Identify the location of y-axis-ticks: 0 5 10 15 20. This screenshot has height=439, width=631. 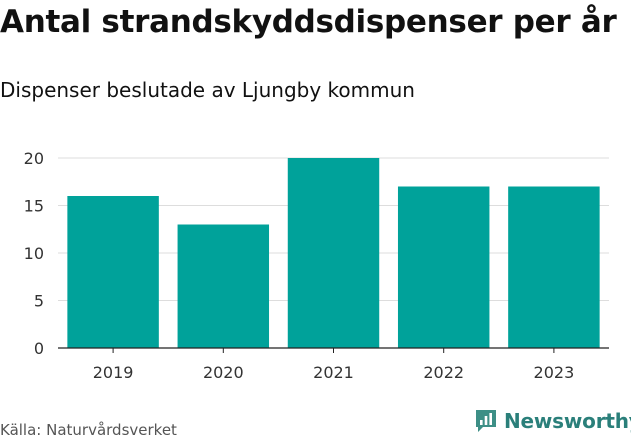
(34, 253).